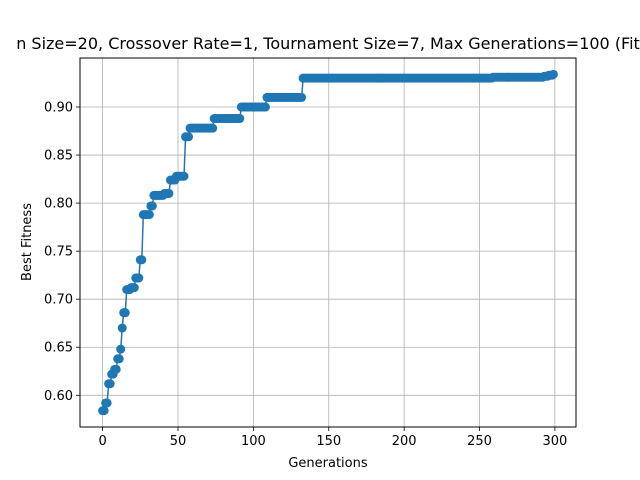 The height and width of the screenshot is (480, 640). I want to click on y-axis-ticks: 0.60 0.65 0.70 0.75 0.80 0.85 0.90, so click(62, 252).